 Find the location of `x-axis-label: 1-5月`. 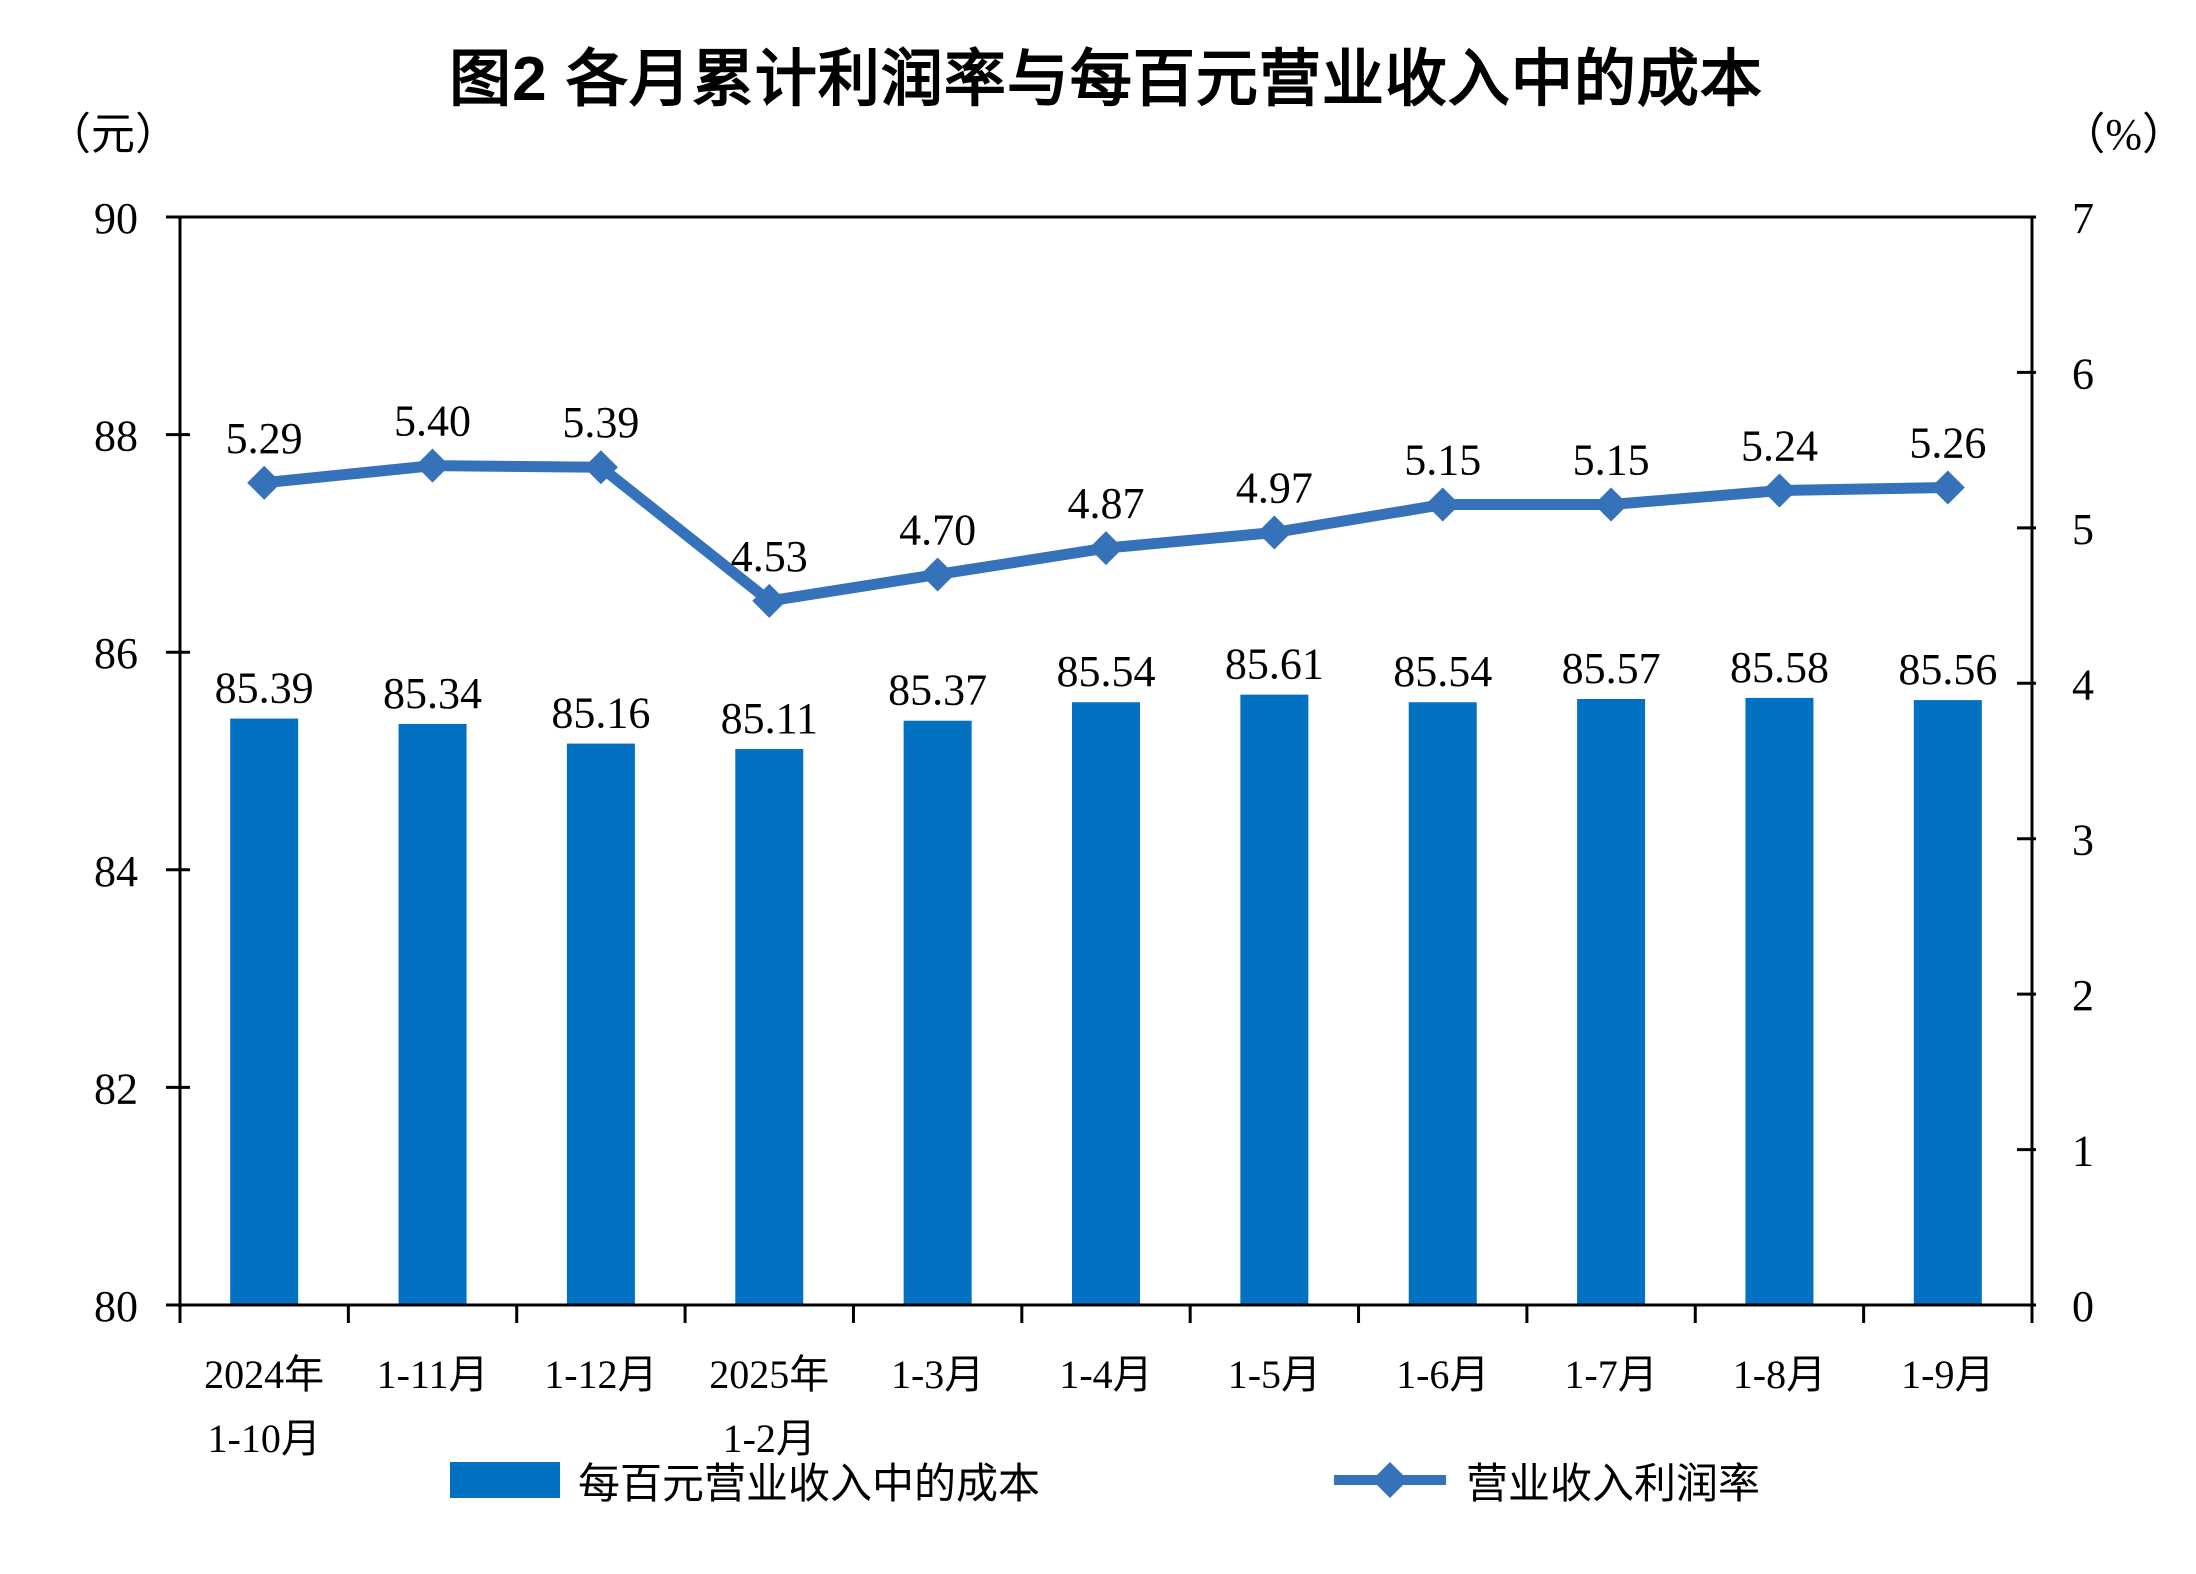

x-axis-label: 1-5月 is located at coordinates (1274, 1374).